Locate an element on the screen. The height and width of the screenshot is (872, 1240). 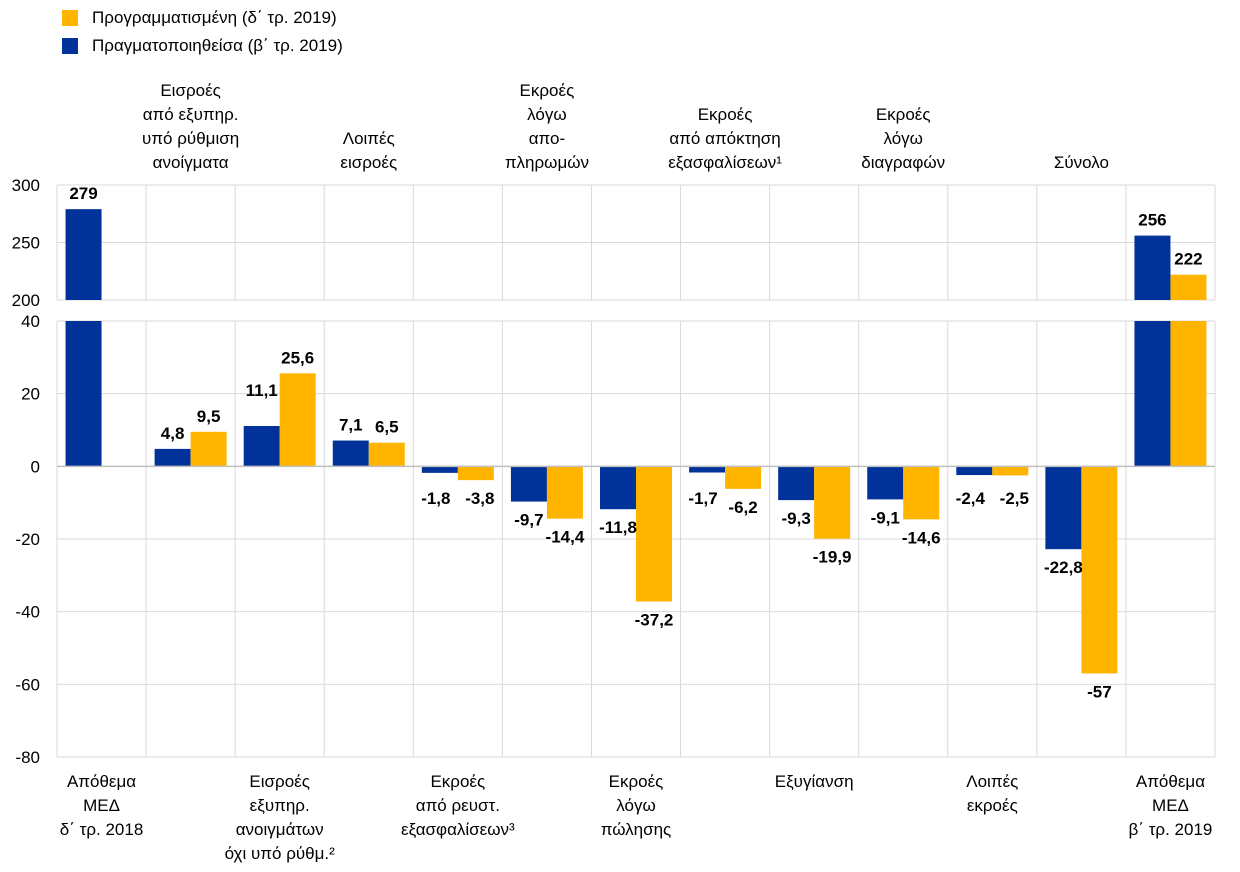
data-label-yellow: -14,6 is located at coordinates (921, 537).